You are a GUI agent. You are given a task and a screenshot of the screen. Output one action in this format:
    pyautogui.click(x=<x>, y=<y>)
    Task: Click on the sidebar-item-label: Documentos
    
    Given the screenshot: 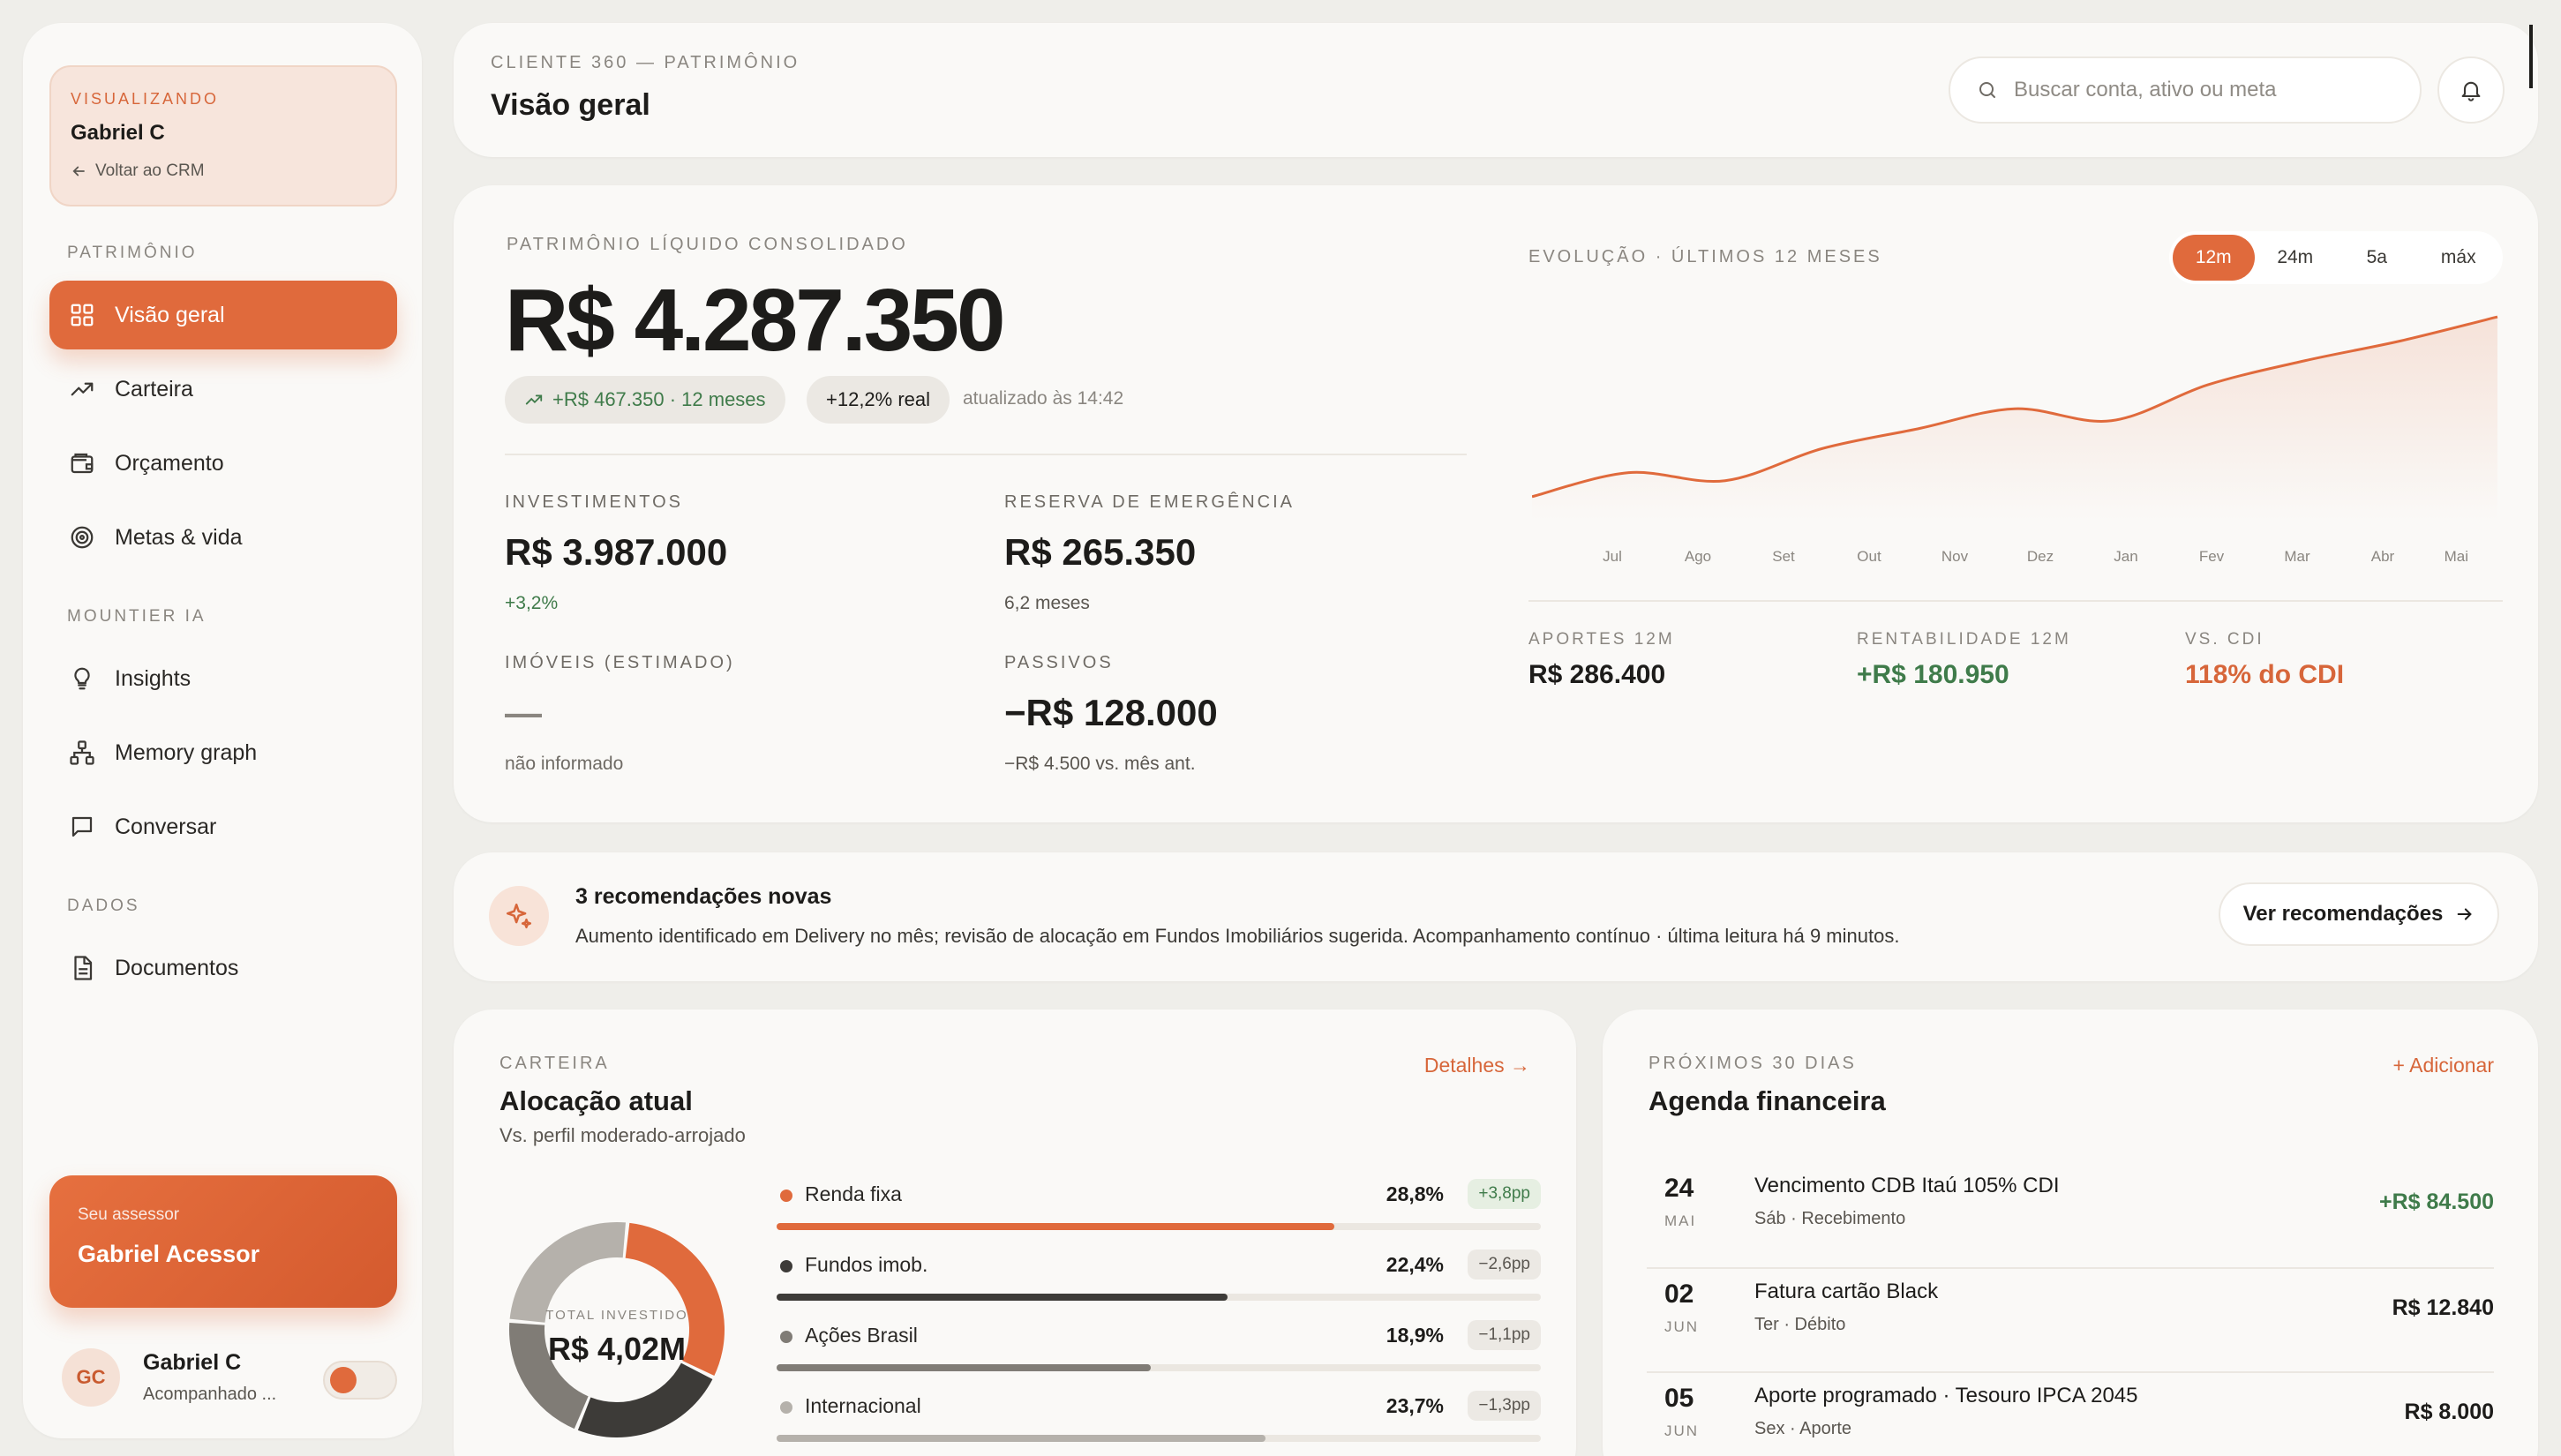 What is the action you would take?
    pyautogui.click(x=177, y=967)
    